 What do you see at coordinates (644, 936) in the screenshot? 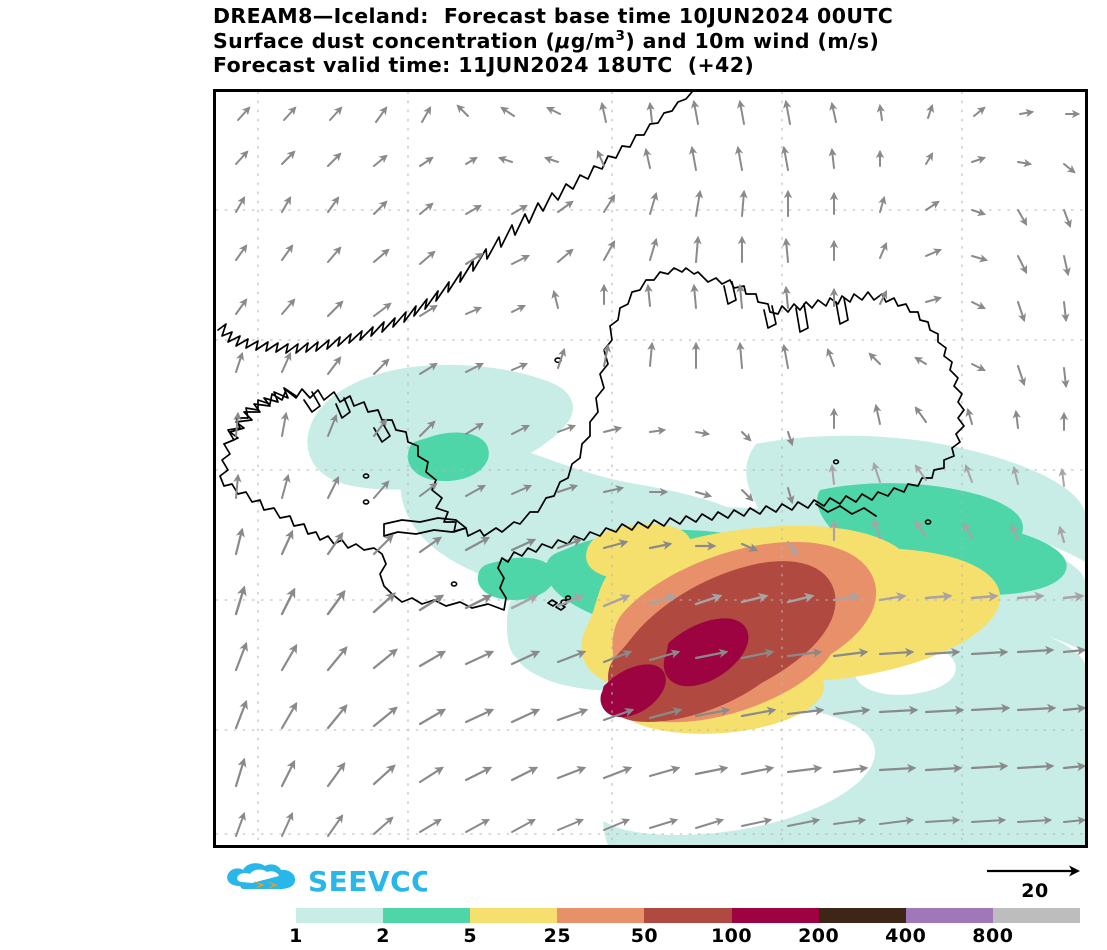
I see `colorbar-tick: 50` at bounding box center [644, 936].